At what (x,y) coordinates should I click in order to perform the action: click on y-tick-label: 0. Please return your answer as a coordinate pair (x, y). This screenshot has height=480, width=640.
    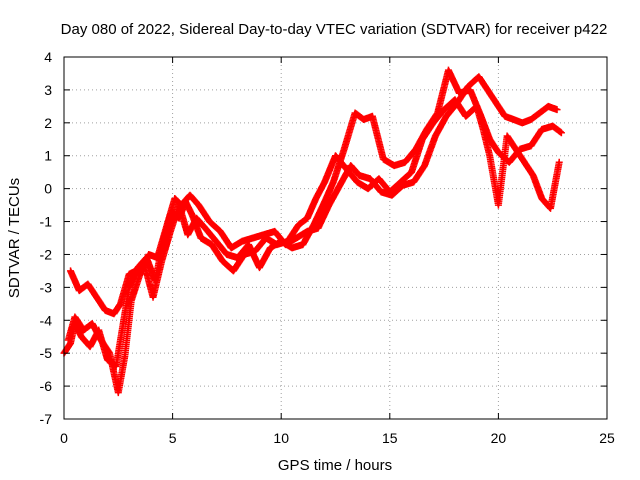
    Looking at the image, I should click on (48, 189).